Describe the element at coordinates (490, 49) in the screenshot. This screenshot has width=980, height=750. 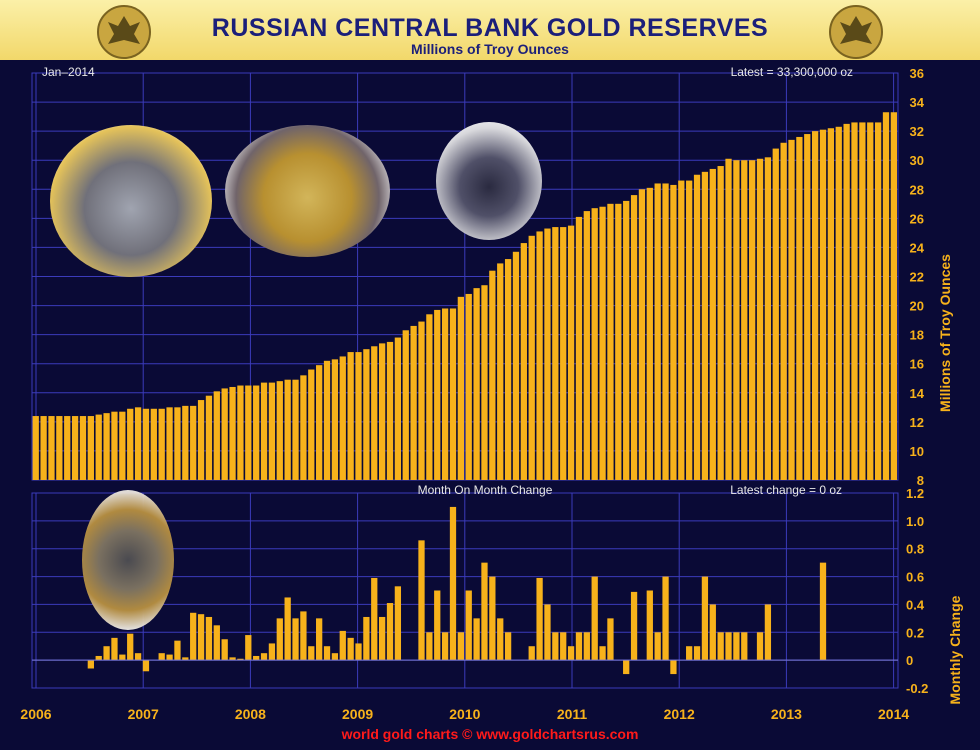
I see `chart-subtitle: Millions of Troy Ounces` at that location.